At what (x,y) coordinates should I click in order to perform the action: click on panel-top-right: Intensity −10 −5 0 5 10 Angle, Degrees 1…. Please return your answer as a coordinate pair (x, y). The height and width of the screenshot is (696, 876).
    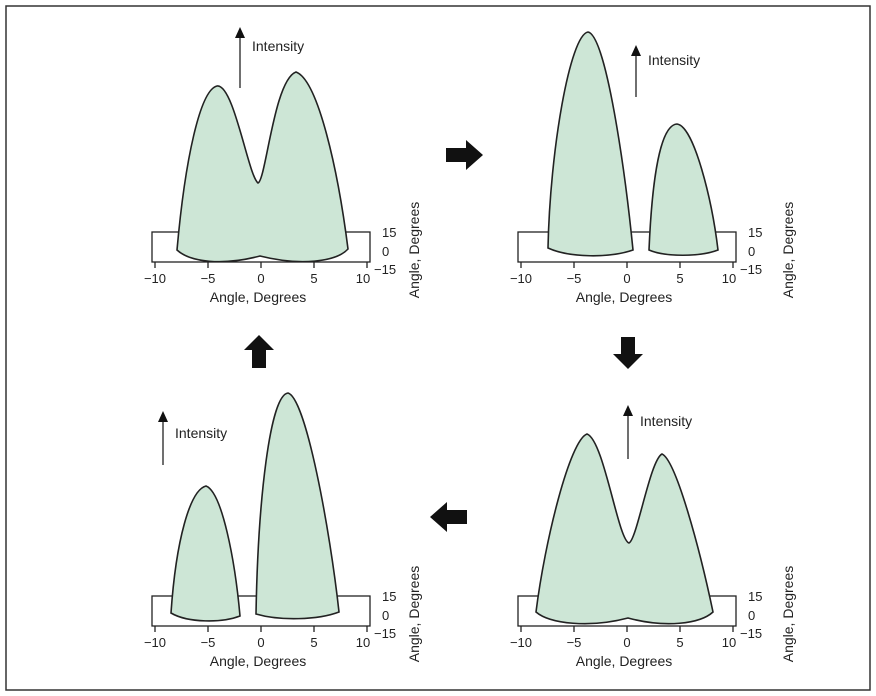
    Looking at the image, I should click on (653, 168).